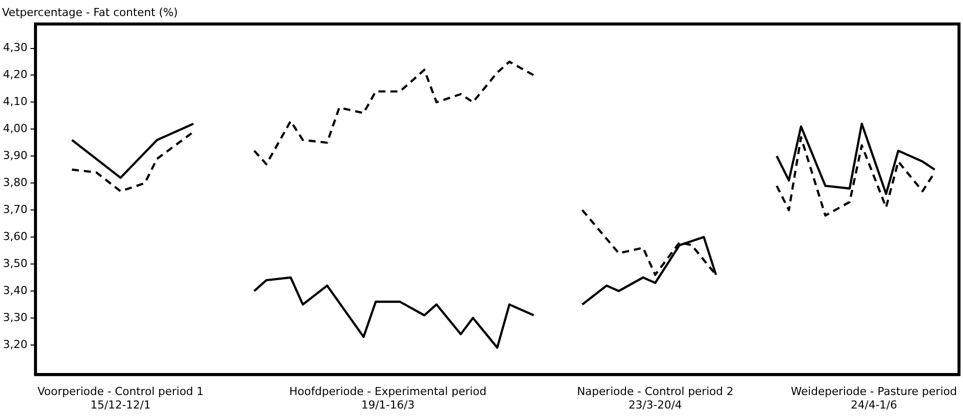 The image size is (963, 419). Describe the element at coordinates (120, 398) in the screenshot. I see `x-tick-label: Voorperiode - Control period 1 15/12-12/1` at that location.